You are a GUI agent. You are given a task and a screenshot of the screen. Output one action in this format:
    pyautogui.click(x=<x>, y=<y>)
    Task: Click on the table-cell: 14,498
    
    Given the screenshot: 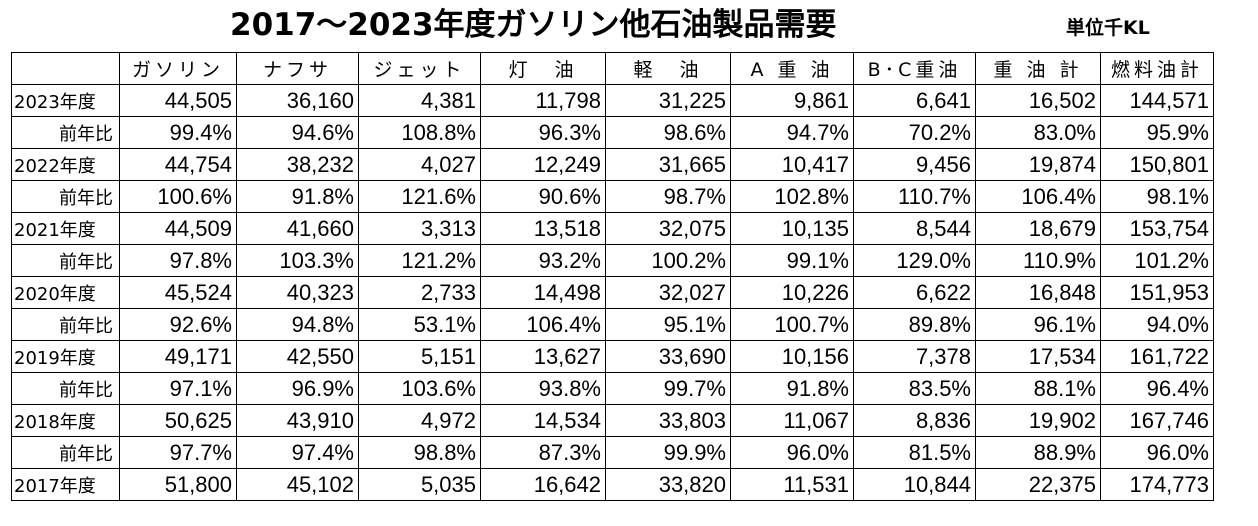 What is the action you would take?
    pyautogui.click(x=543, y=292)
    